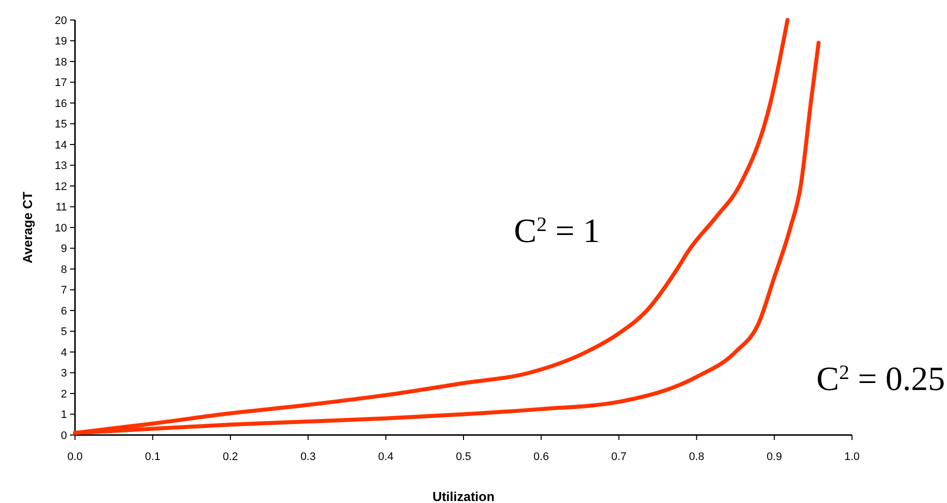 Image resolution: width=947 pixels, height=503 pixels. Describe the element at coordinates (63, 394) in the screenshot. I see `y-tick-label: 2` at that location.